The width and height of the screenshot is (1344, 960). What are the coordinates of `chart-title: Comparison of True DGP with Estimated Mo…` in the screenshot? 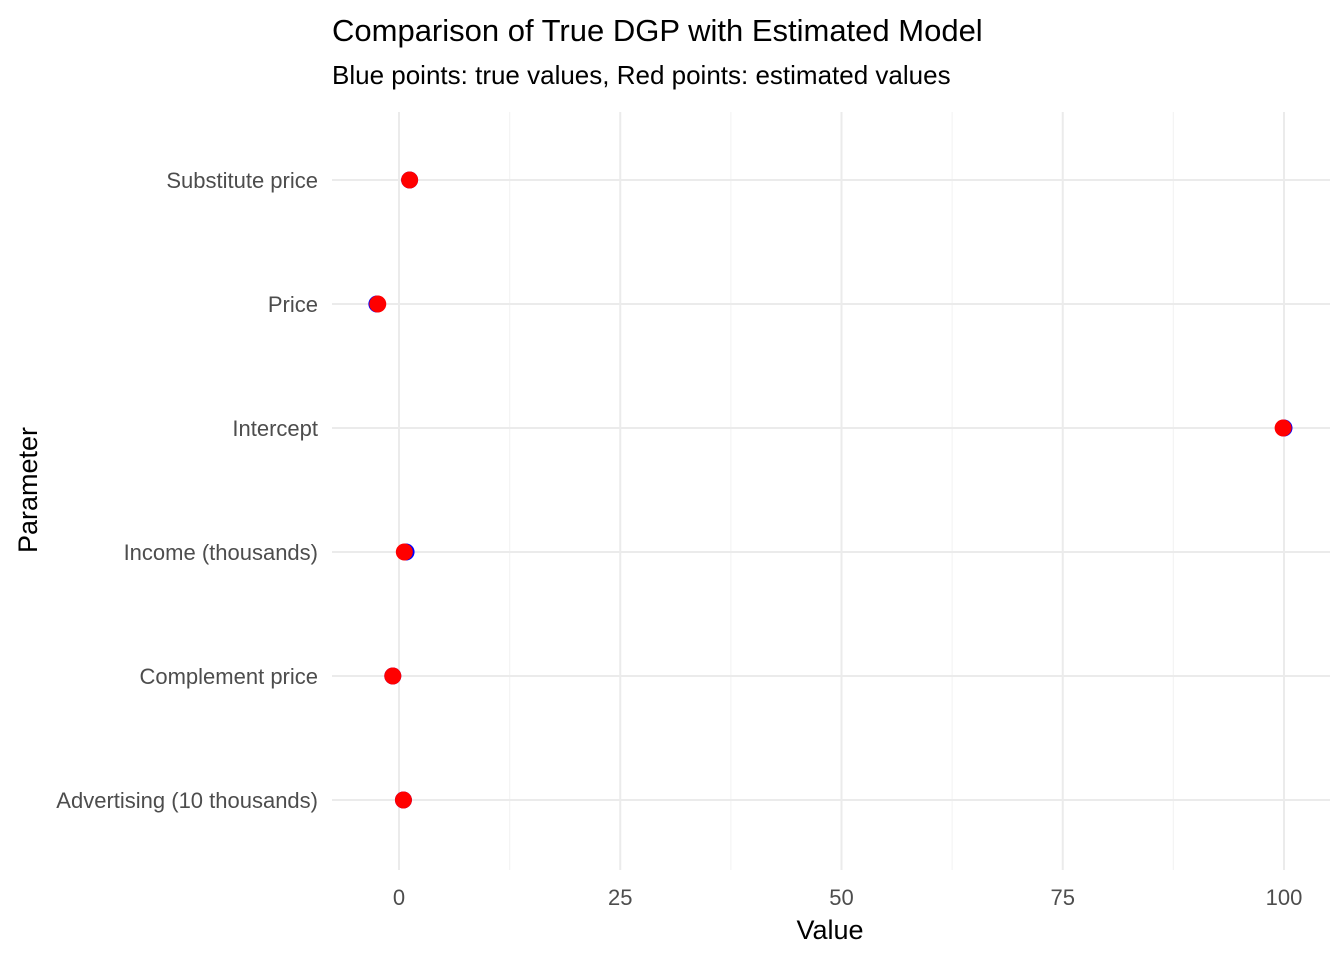 It's located at (657, 30).